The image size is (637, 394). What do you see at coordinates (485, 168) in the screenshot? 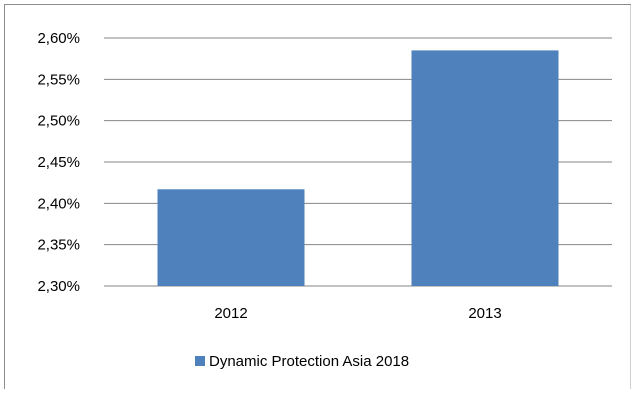
I see `bar-2013` at bounding box center [485, 168].